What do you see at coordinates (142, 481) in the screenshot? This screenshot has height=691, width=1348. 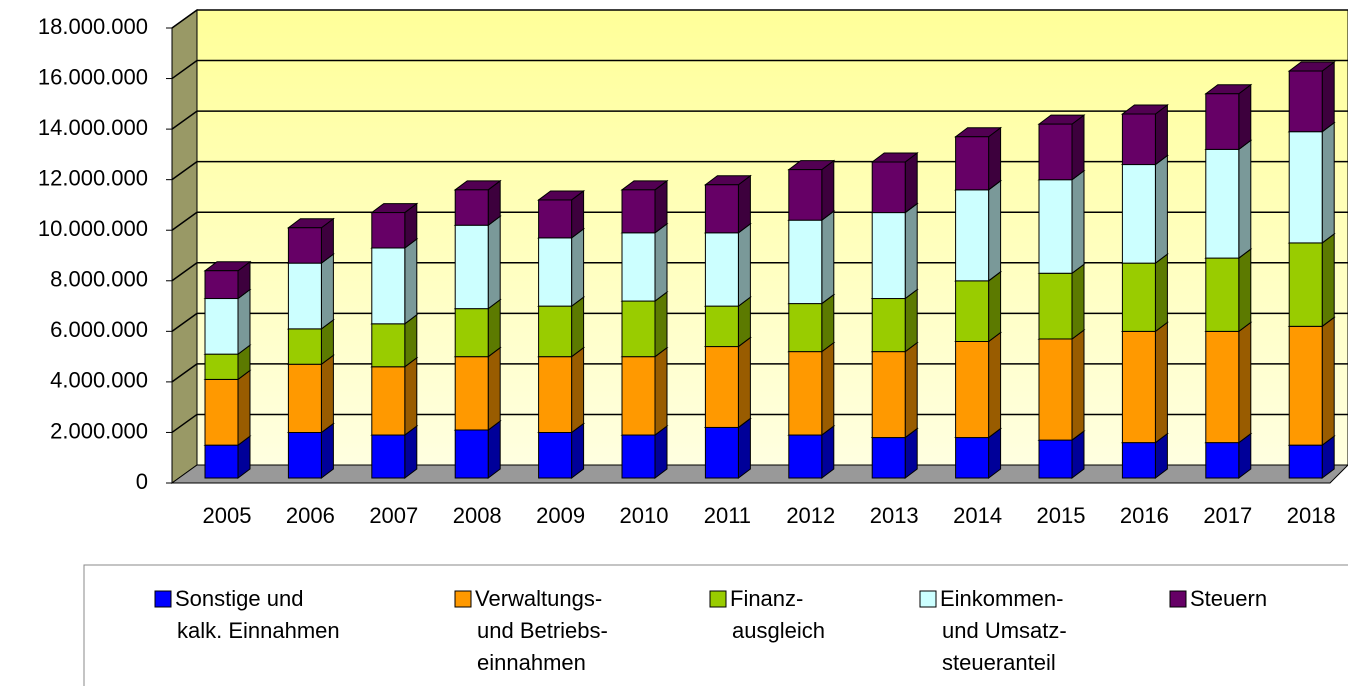 I see `y-tick-label: 0` at bounding box center [142, 481].